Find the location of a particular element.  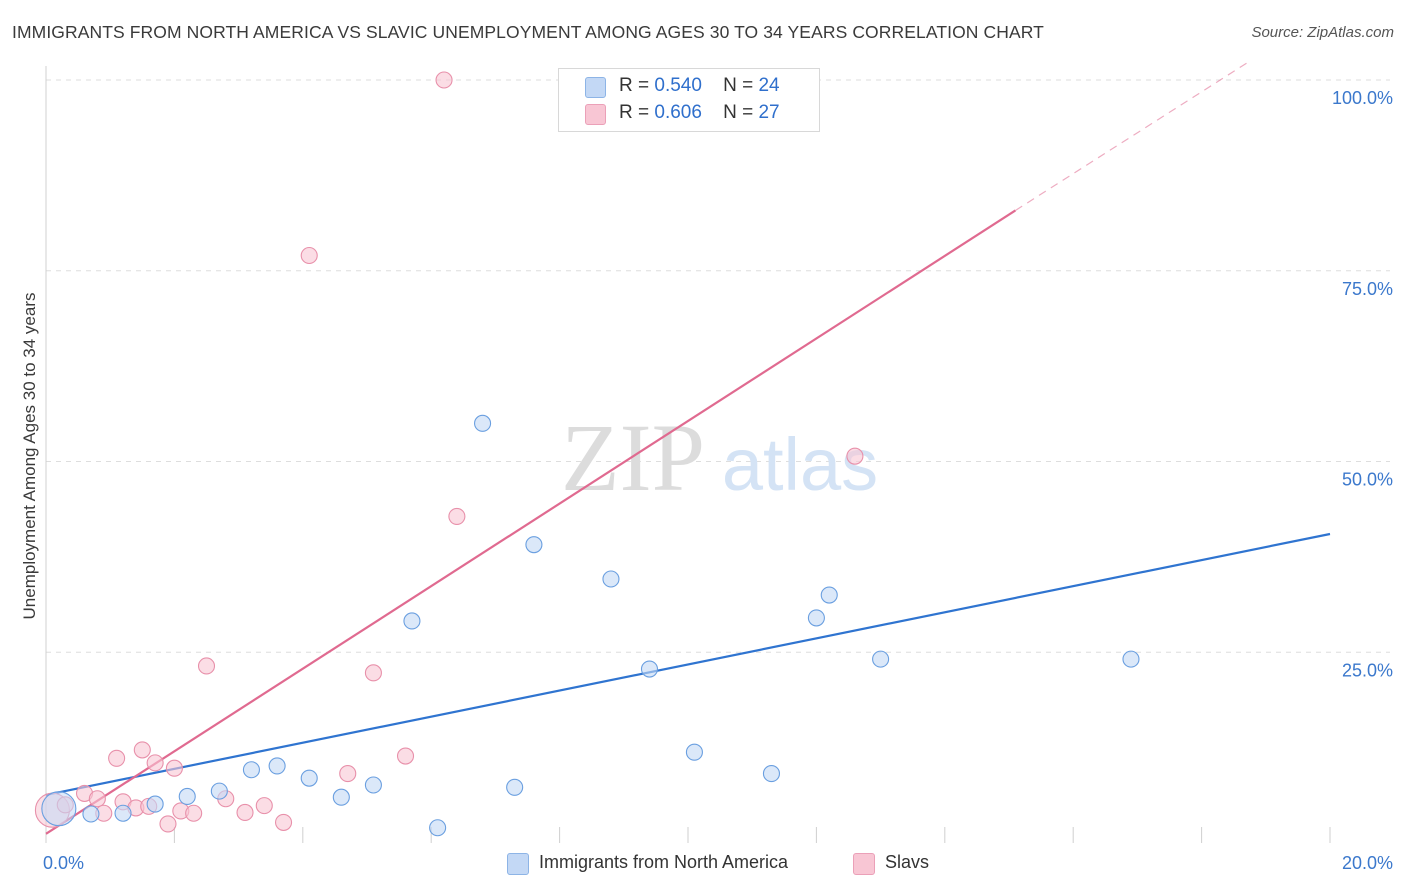

legend-swatch-blue is located at coordinates (595, 87).